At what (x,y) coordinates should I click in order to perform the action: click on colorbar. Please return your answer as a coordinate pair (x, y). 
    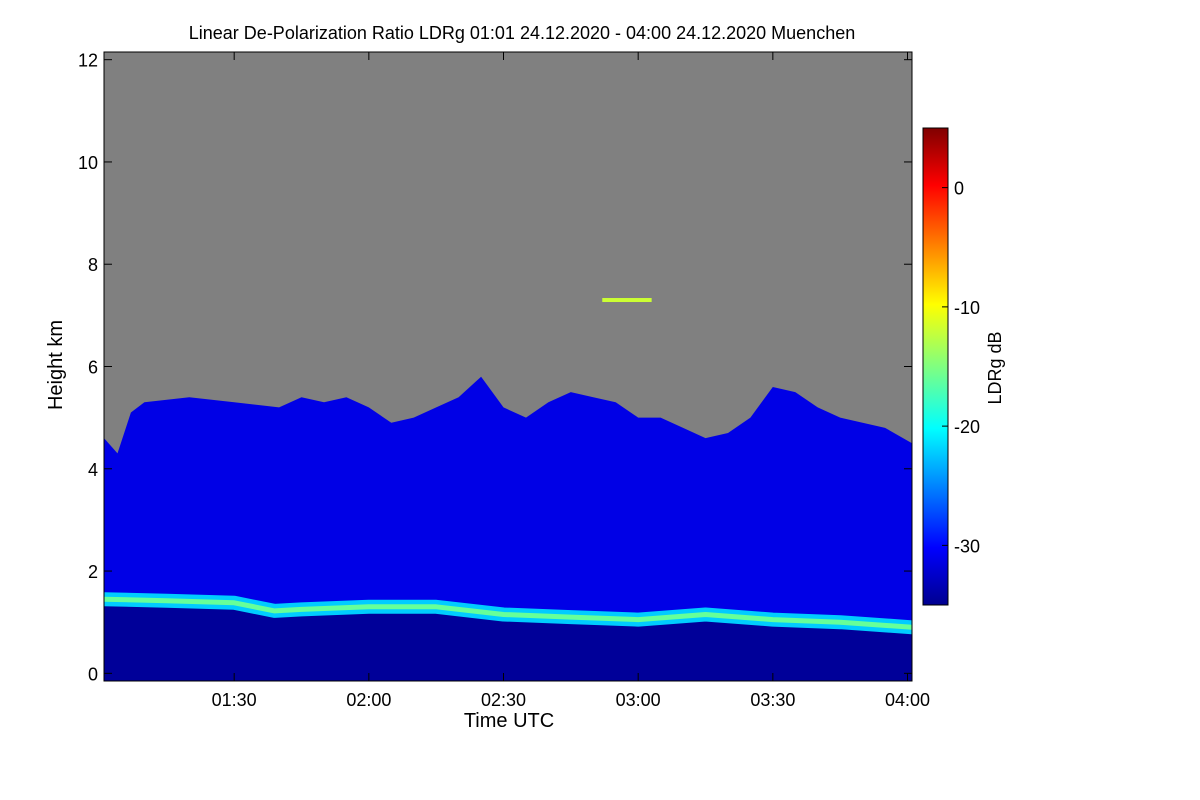
    Looking at the image, I should click on (935, 366).